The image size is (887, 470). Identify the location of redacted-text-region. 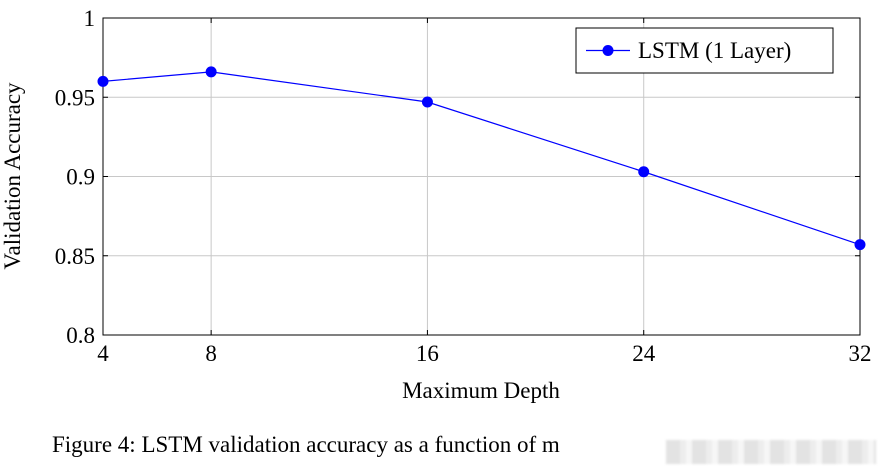
(771, 452).